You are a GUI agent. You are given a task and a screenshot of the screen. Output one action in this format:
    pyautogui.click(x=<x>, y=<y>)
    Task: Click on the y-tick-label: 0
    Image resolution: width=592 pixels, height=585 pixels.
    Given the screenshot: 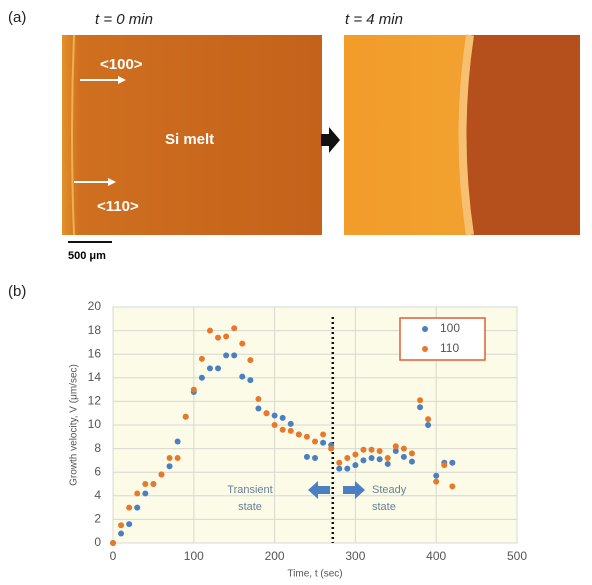 What is the action you would take?
    pyautogui.click(x=97, y=542)
    